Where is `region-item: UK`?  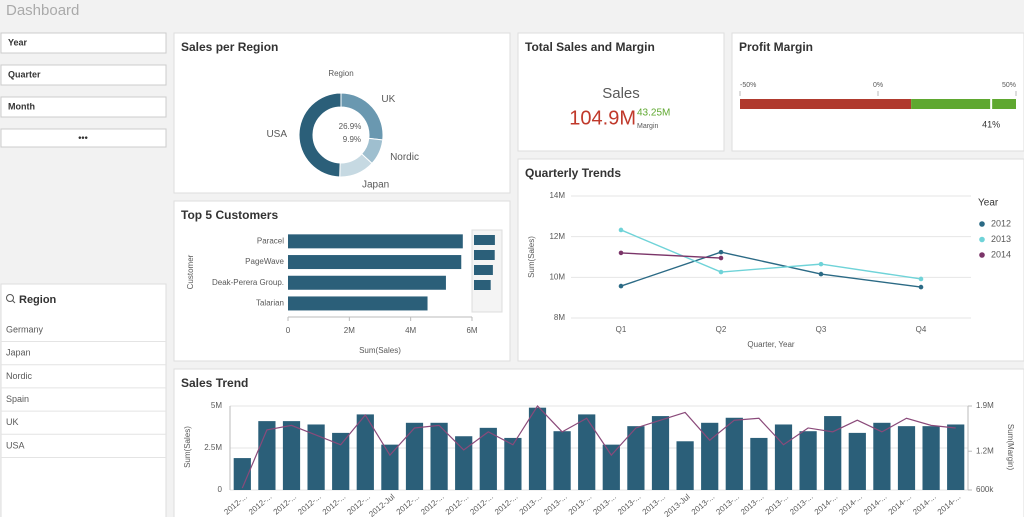
region-item: UK is located at coordinates (12, 422).